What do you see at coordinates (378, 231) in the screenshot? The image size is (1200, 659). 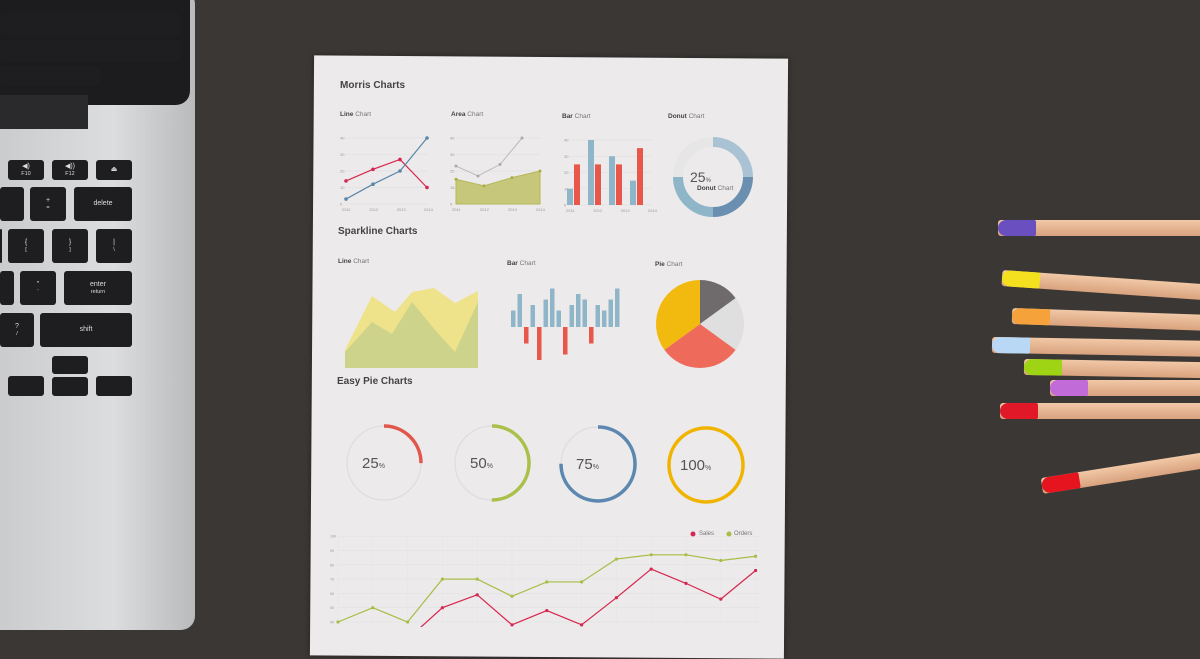 I see `sparkline-charts-title: Sparkline Charts` at bounding box center [378, 231].